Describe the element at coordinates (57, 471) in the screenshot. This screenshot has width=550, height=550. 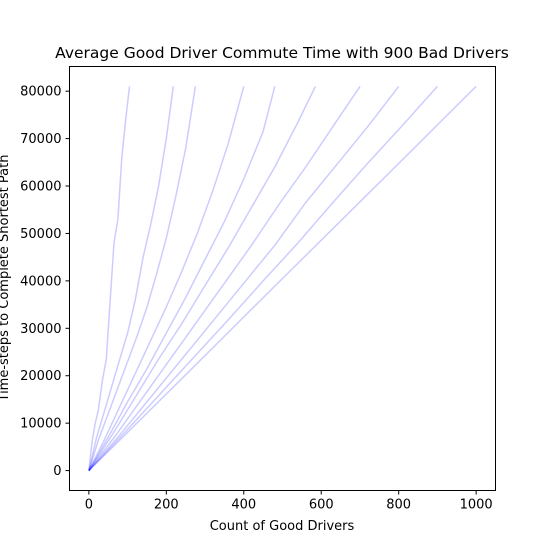
I see `y-tick-label: 0` at that location.